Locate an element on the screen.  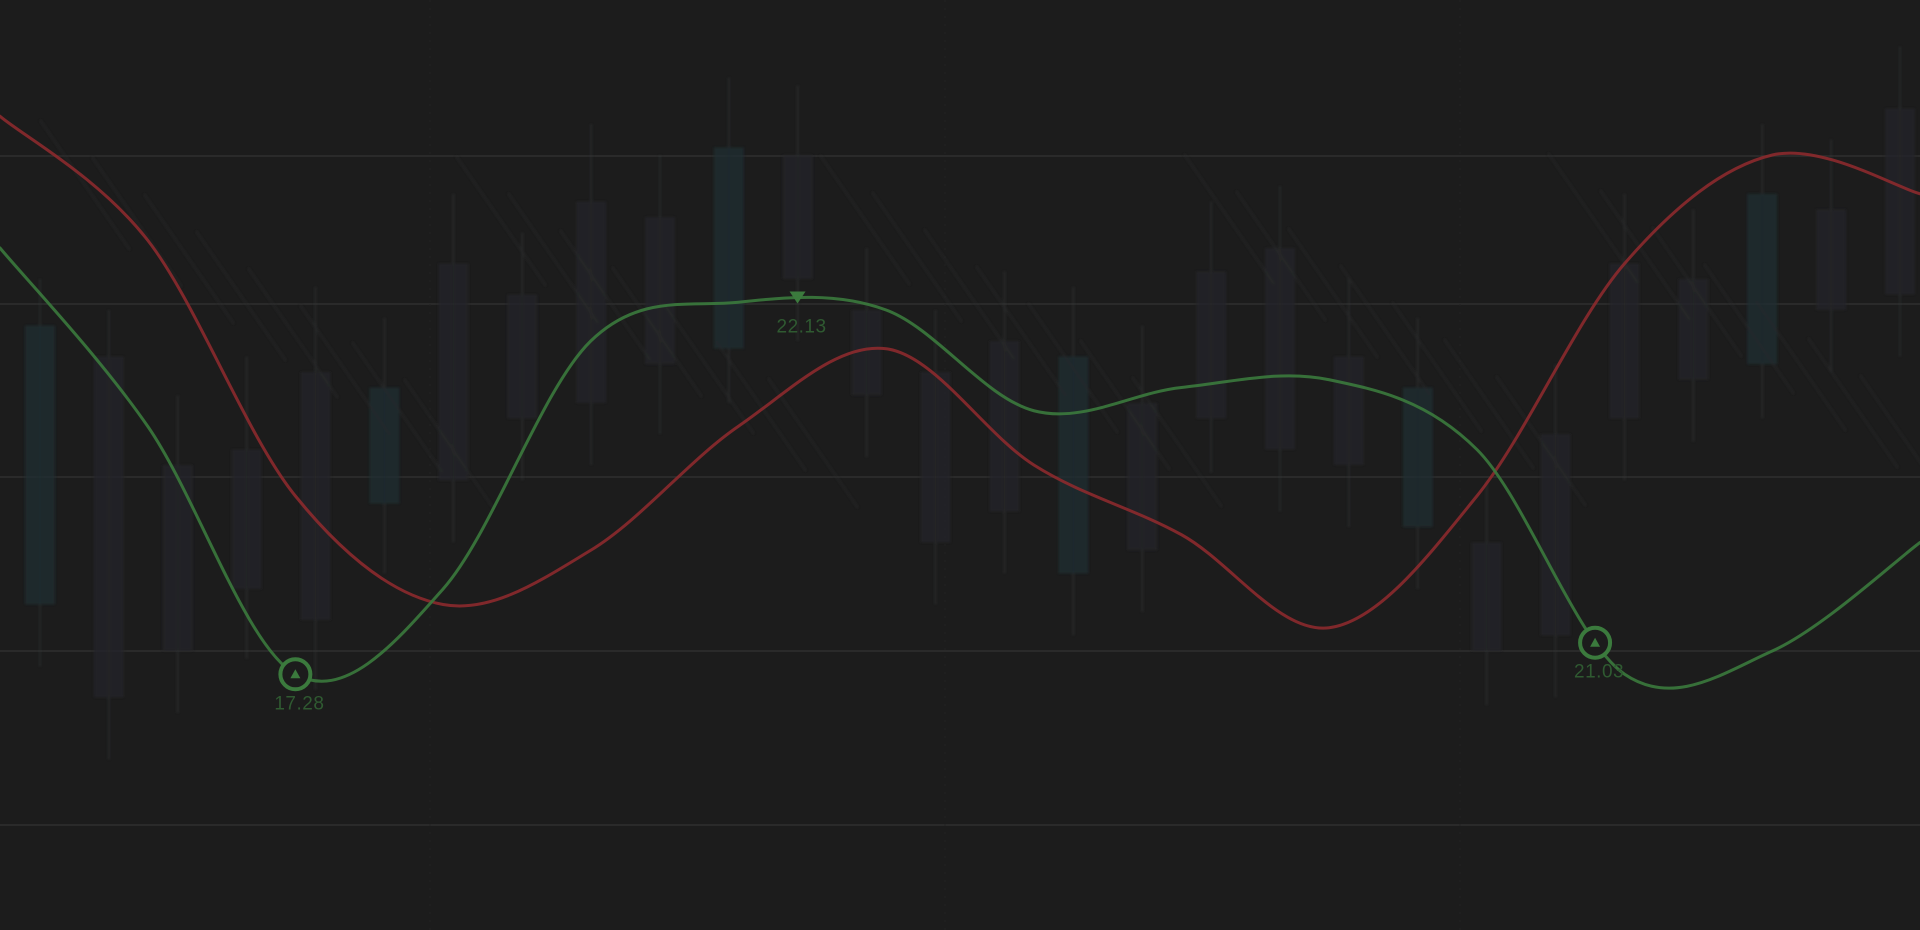
annotation-value-label: 21.03 is located at coordinates (1599, 672).